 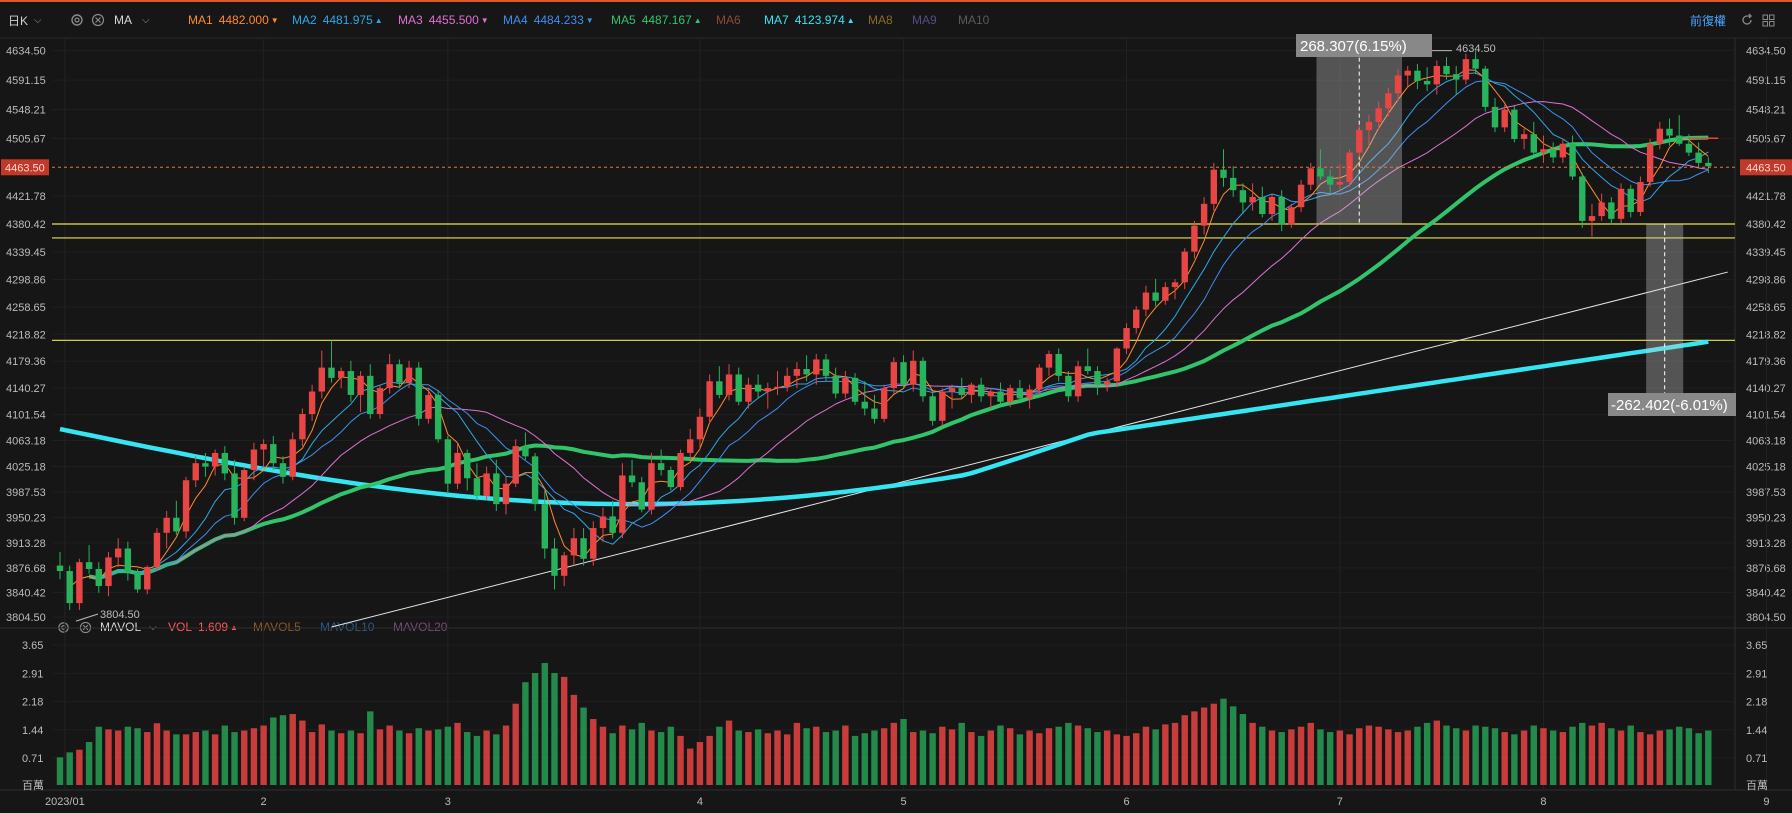 What do you see at coordinates (423, 627) in the screenshot?
I see `legend-mavol20: MAVOL20` at bounding box center [423, 627].